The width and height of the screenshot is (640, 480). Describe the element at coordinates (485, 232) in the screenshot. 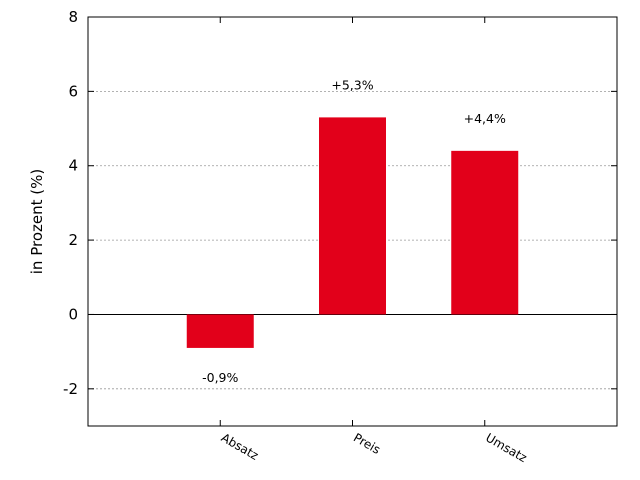

I see `bar-umsatz` at that location.